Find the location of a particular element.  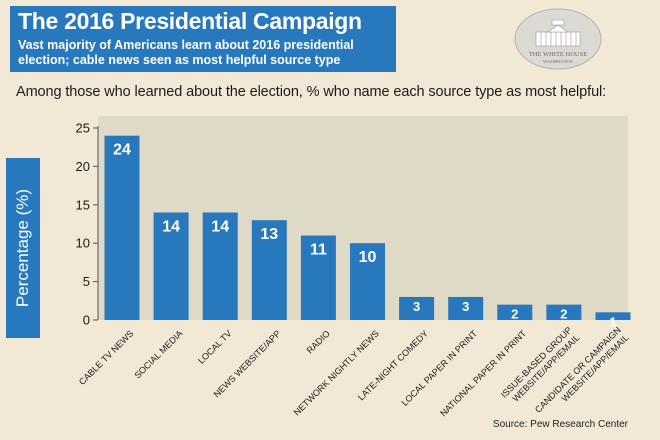

x-tick-label: CABLE TV NEWS is located at coordinates (106, 357).